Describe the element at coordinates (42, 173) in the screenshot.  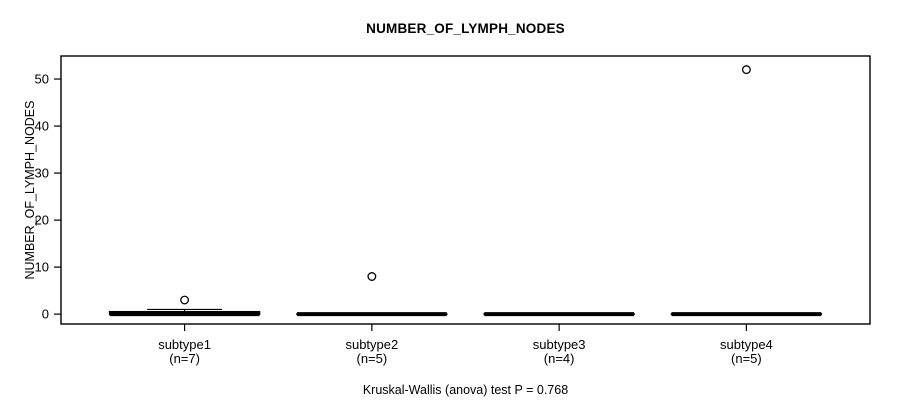
I see `y-axis-tick-label: 30` at that location.